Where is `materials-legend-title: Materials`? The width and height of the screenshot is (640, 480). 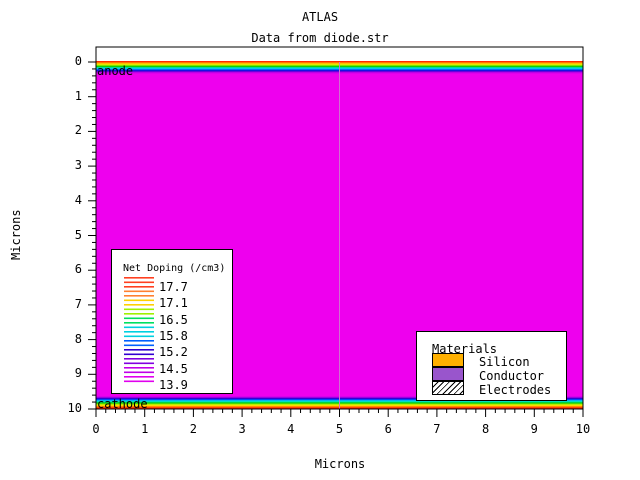 materials-legend-title: Materials is located at coordinates (465, 349).